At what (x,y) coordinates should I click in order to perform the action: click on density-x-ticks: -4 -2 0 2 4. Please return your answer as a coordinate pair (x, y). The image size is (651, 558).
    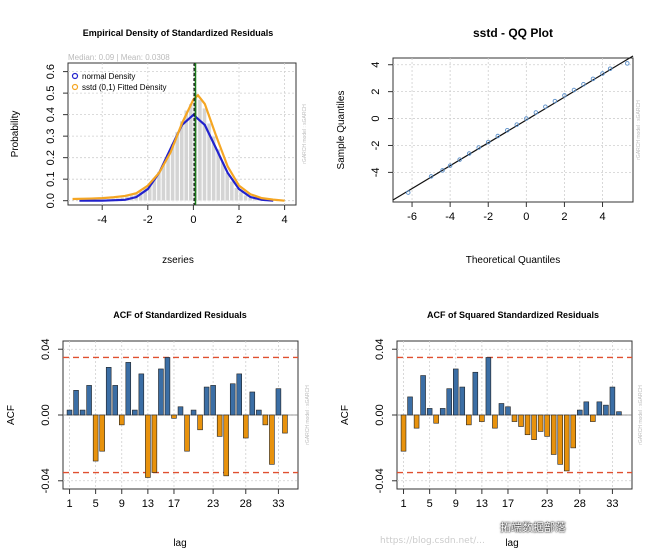
    Looking at the image, I should click on (192, 215).